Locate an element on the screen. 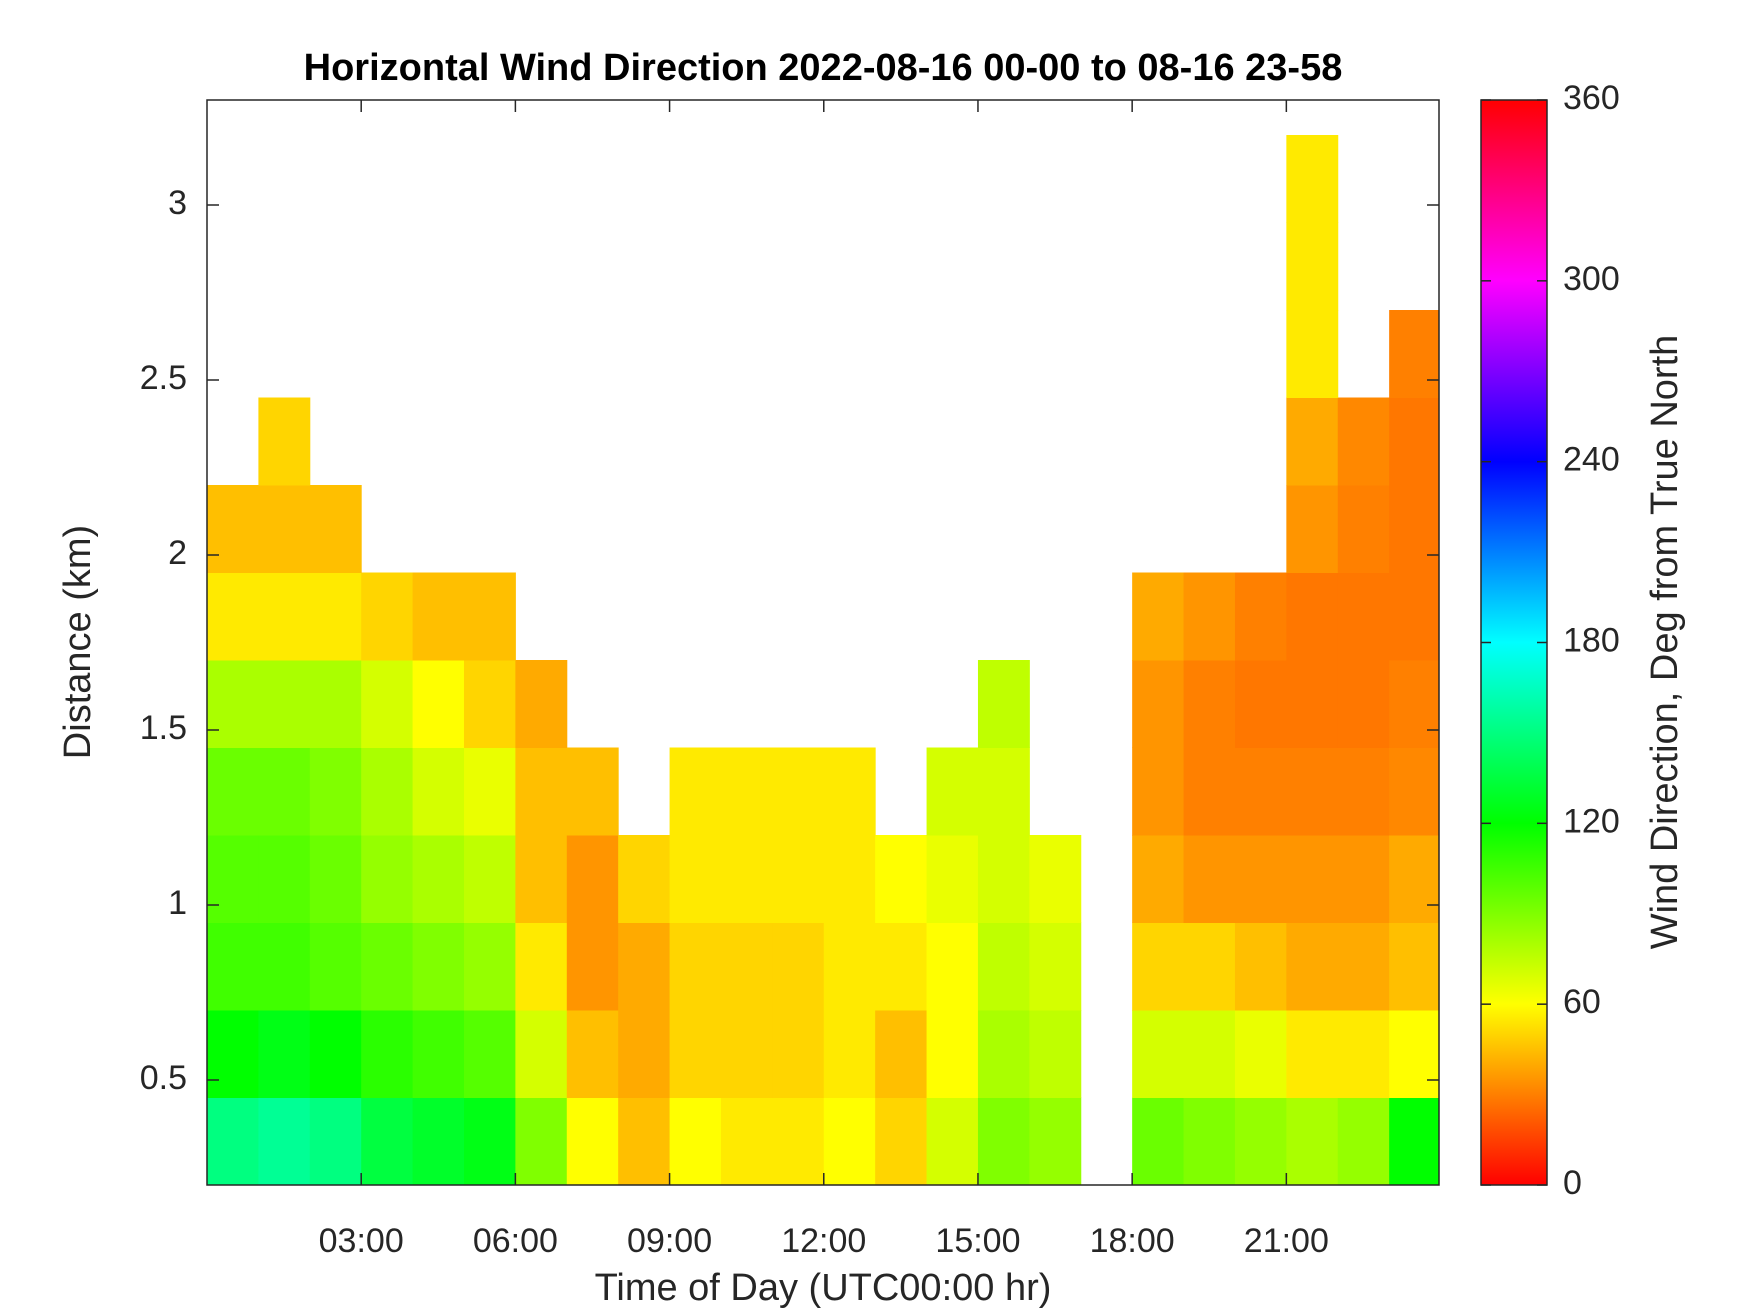 The image size is (1750, 1313). colorbar-tick-label: 180 is located at coordinates (1591, 640).